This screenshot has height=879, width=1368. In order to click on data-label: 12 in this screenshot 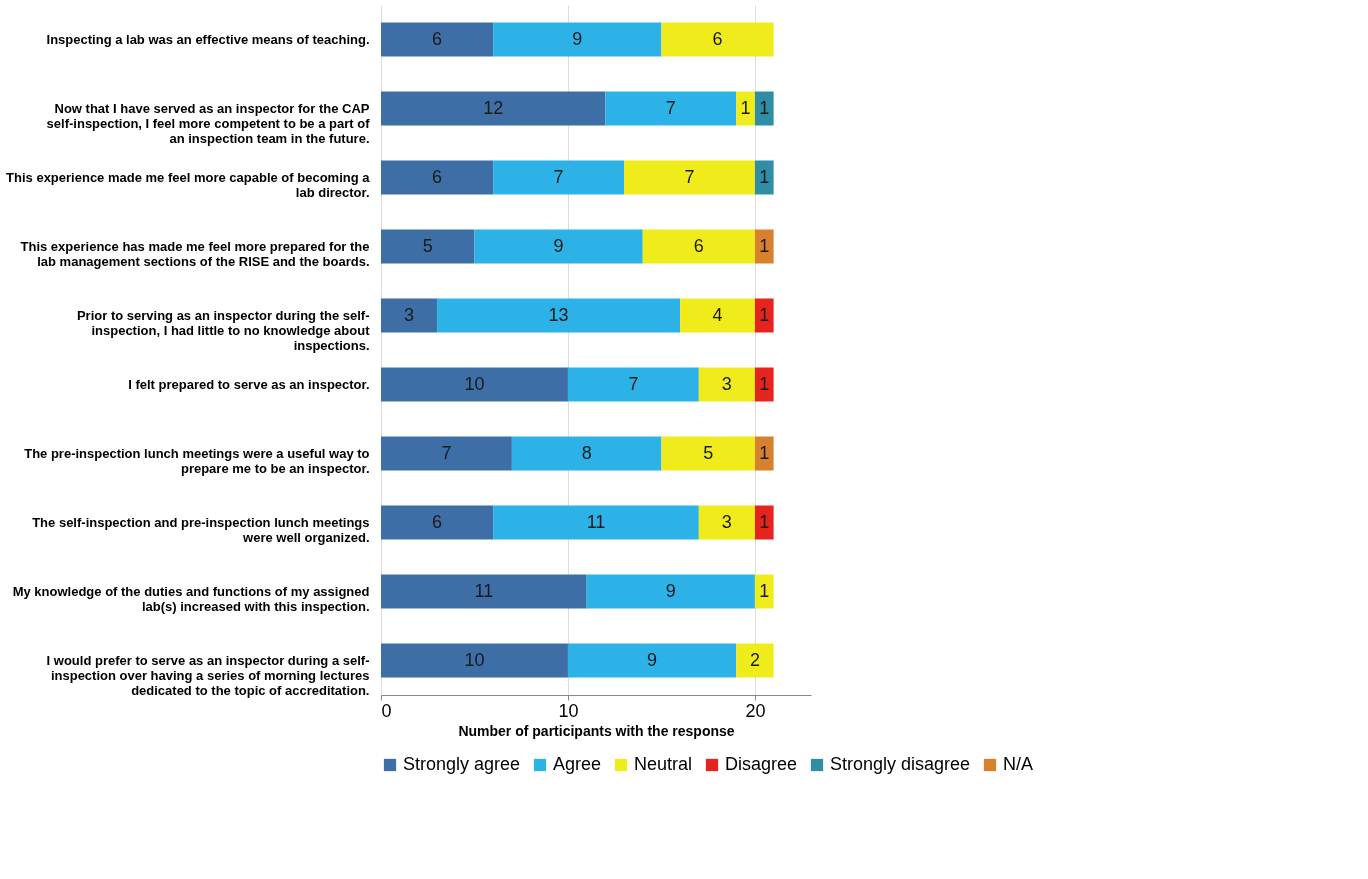, I will do `click(493, 107)`.